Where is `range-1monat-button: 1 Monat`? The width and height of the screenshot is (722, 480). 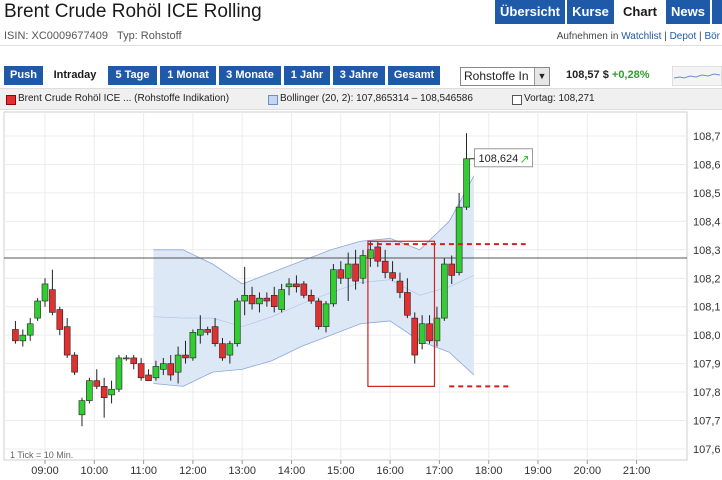
range-1monat-button: 1 Monat is located at coordinates (188, 75).